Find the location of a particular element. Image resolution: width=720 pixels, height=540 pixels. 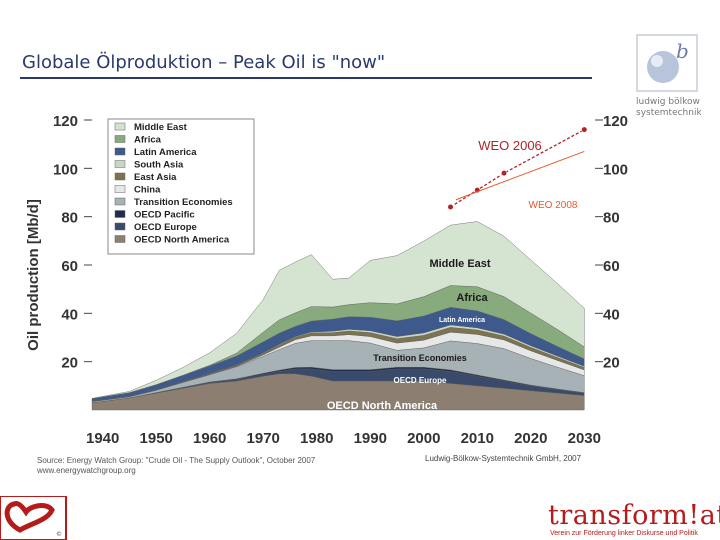

source-url: www.energywatchgroup.org is located at coordinates (86, 470).